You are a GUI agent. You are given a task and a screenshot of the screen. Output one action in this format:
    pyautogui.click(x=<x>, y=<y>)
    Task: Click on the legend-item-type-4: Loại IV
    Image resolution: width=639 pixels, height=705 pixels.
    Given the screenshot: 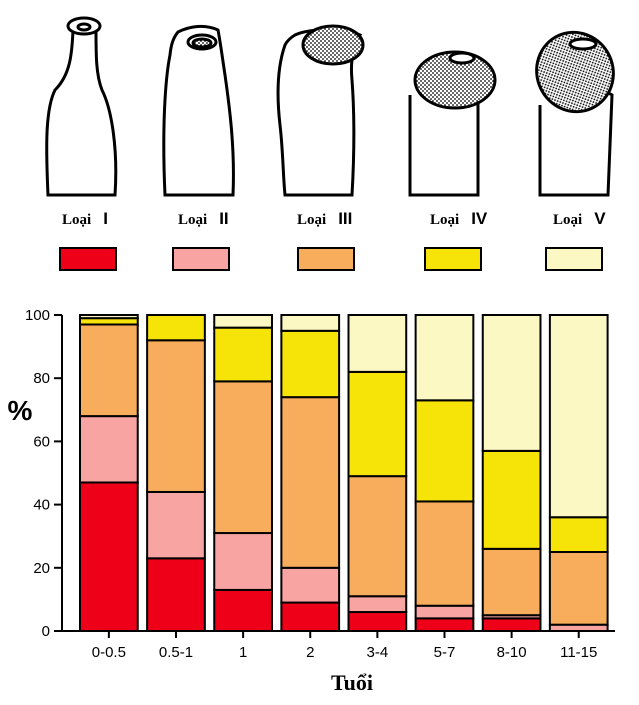 What is the action you would take?
    pyautogui.click(x=456, y=240)
    